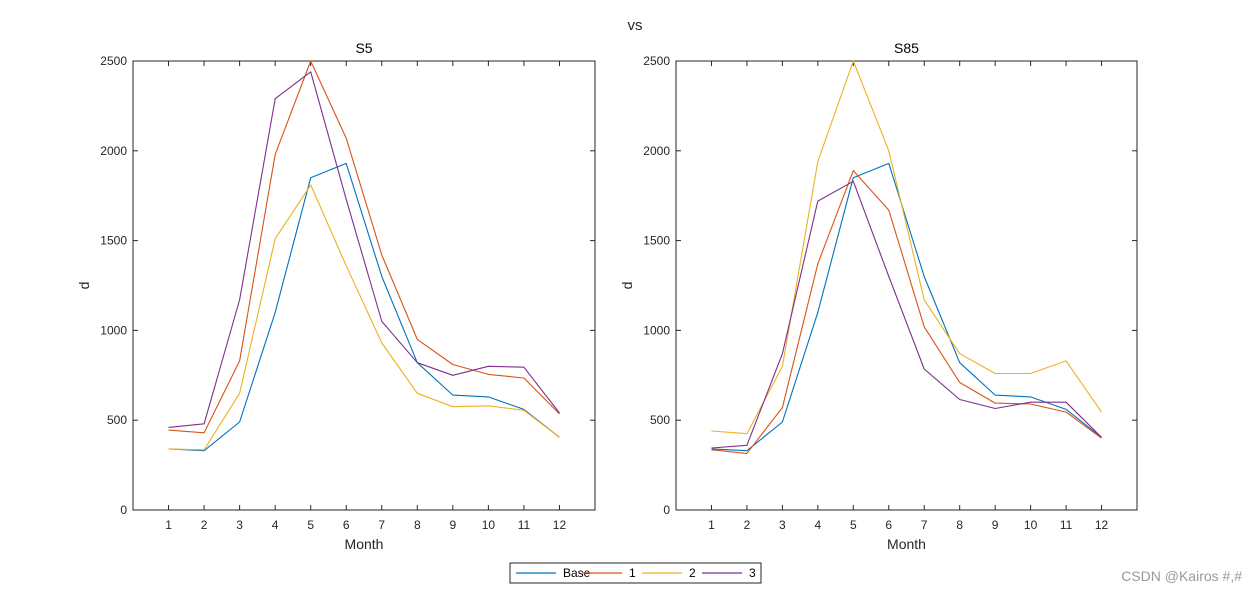 The height and width of the screenshot is (594, 1258). What do you see at coordinates (577, 573) in the screenshot?
I see `legend-label: Base` at bounding box center [577, 573].